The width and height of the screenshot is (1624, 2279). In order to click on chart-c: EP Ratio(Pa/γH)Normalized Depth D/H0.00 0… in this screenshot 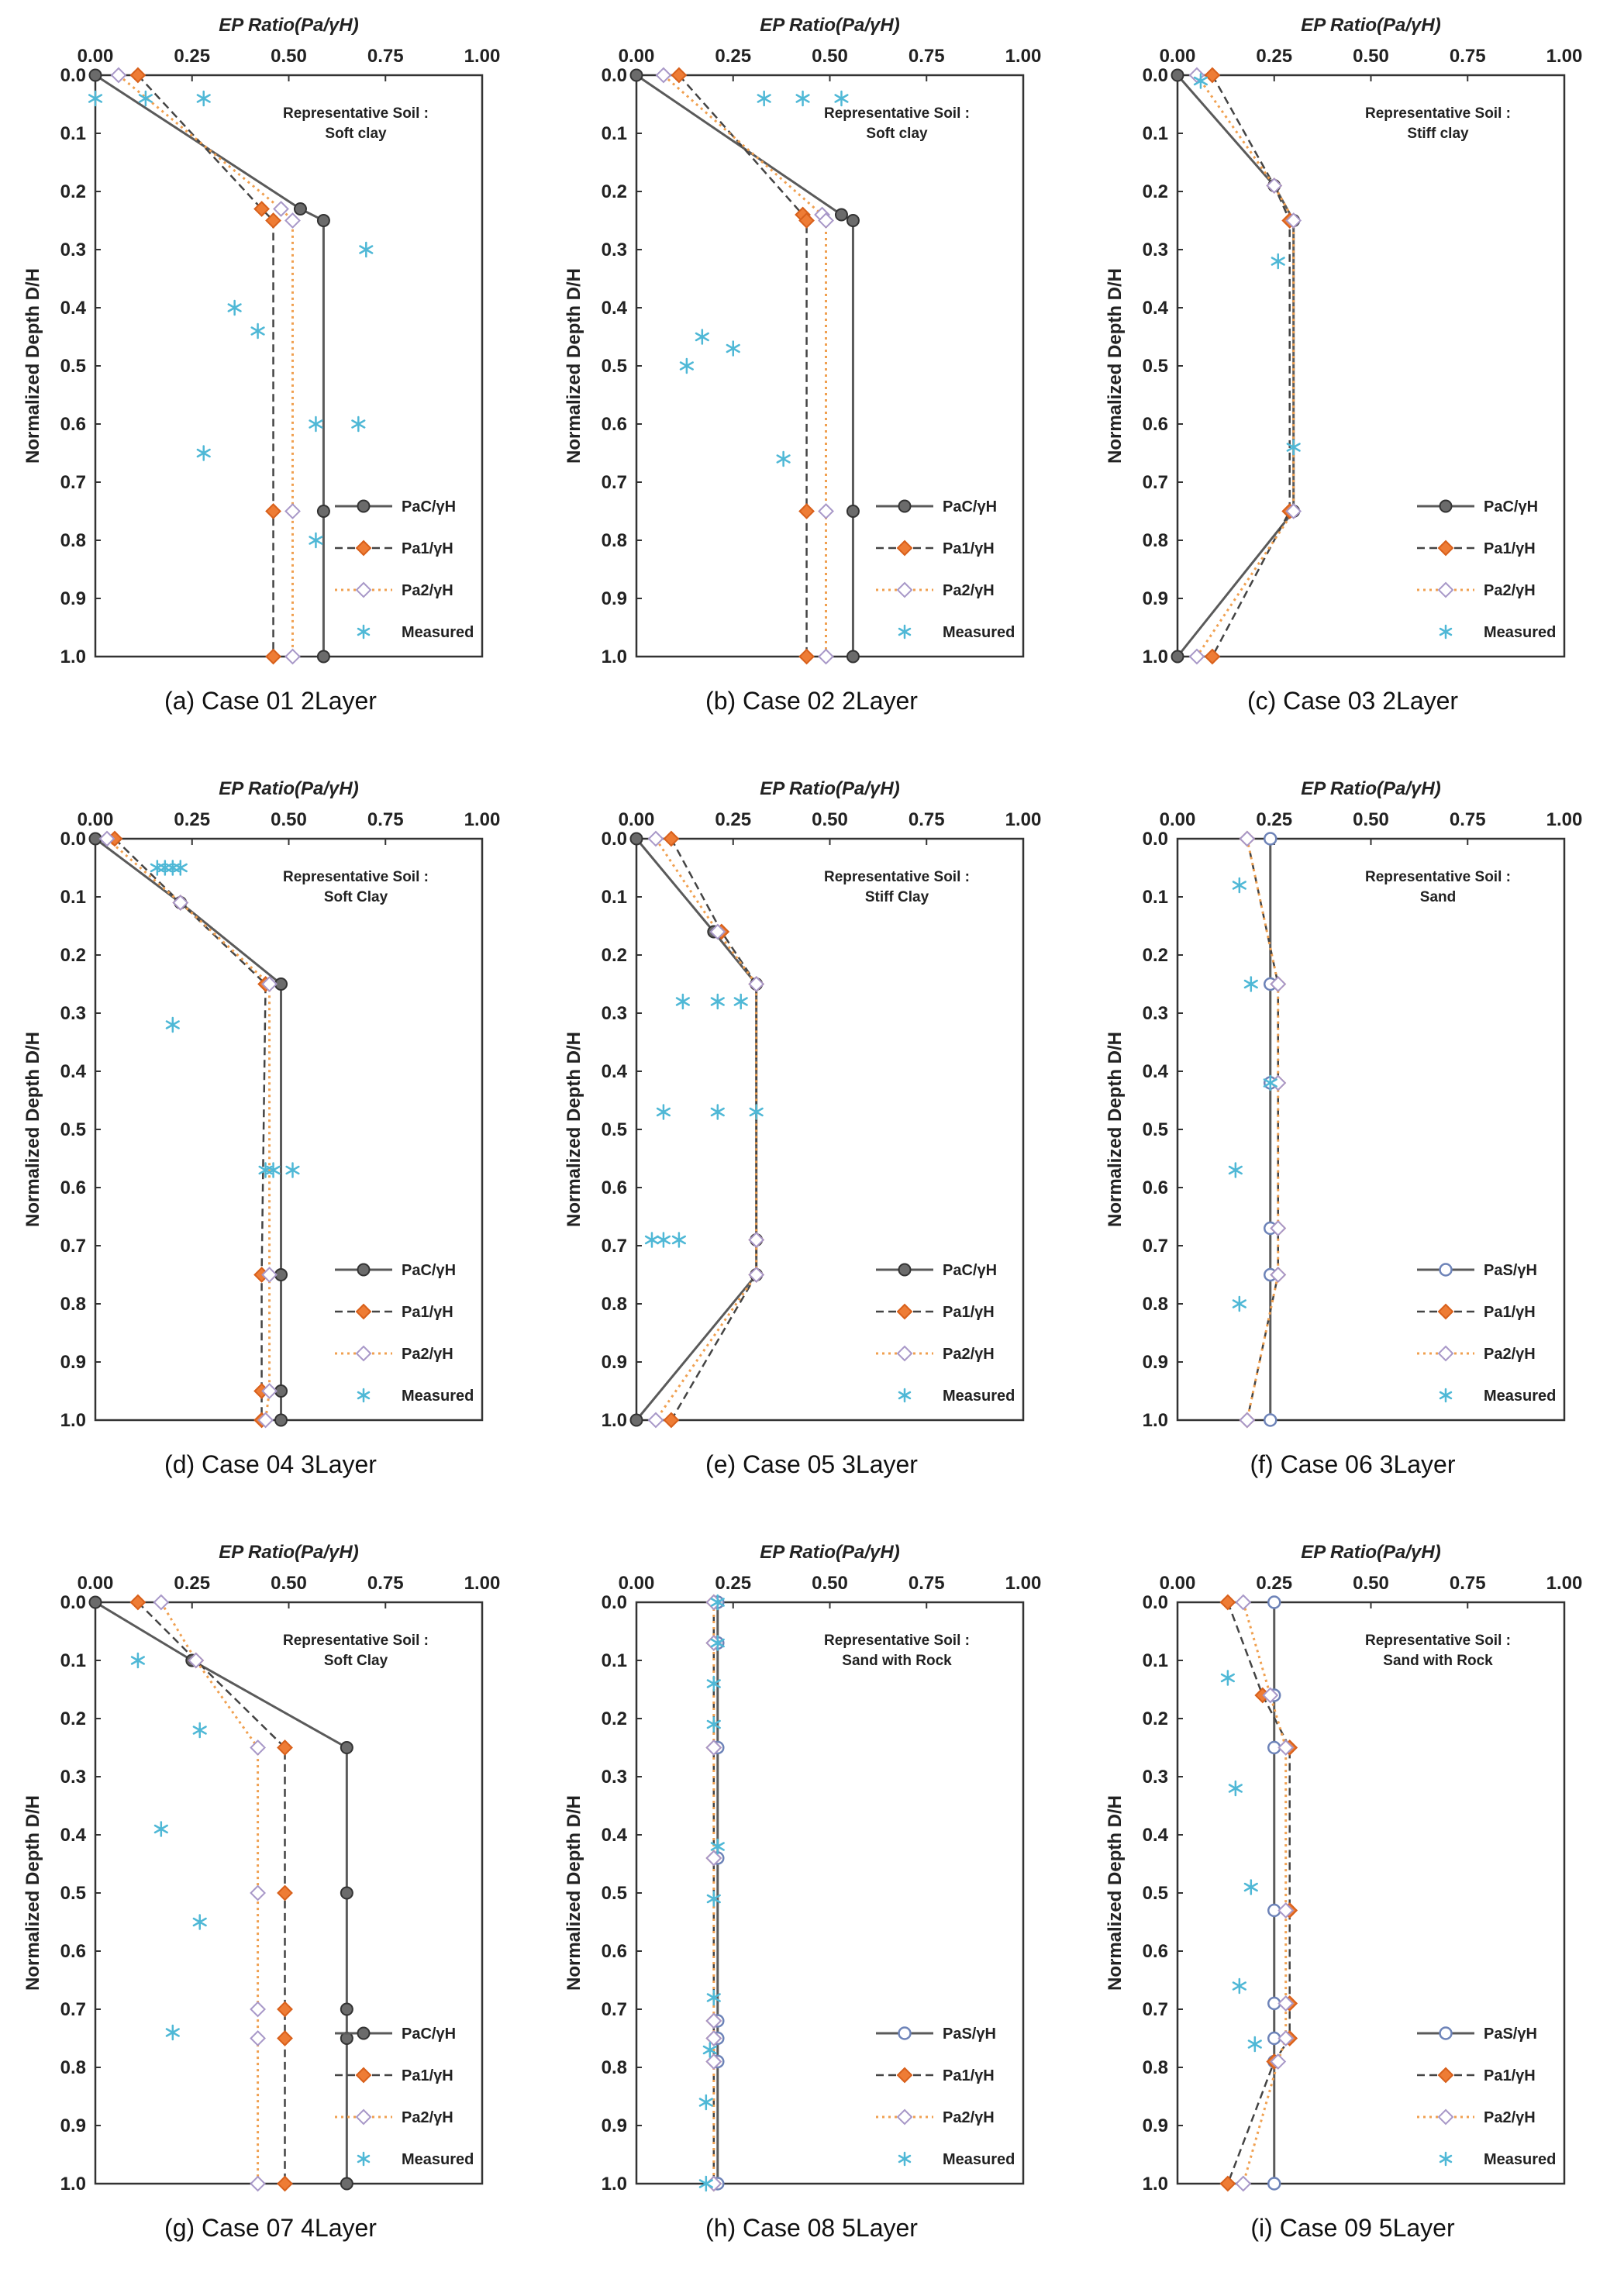, I will do `click(1344, 341)`.